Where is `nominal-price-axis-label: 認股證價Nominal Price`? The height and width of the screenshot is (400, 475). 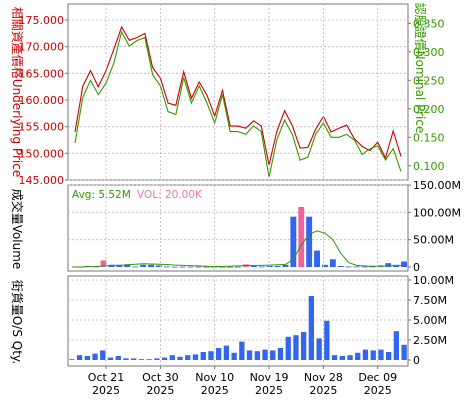 nominal-price-axis-label: 認股證價Nominal Price is located at coordinates (420, 68).